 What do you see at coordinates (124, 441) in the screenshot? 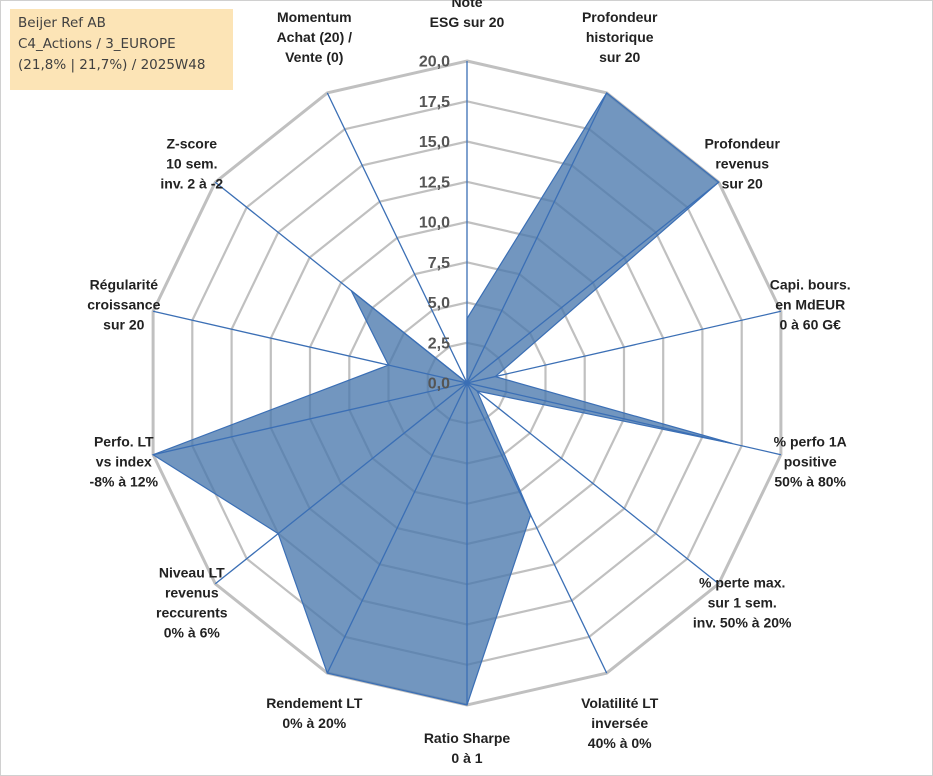
I see `axis-label-10-line-0: Perfo. LT` at bounding box center [124, 441].